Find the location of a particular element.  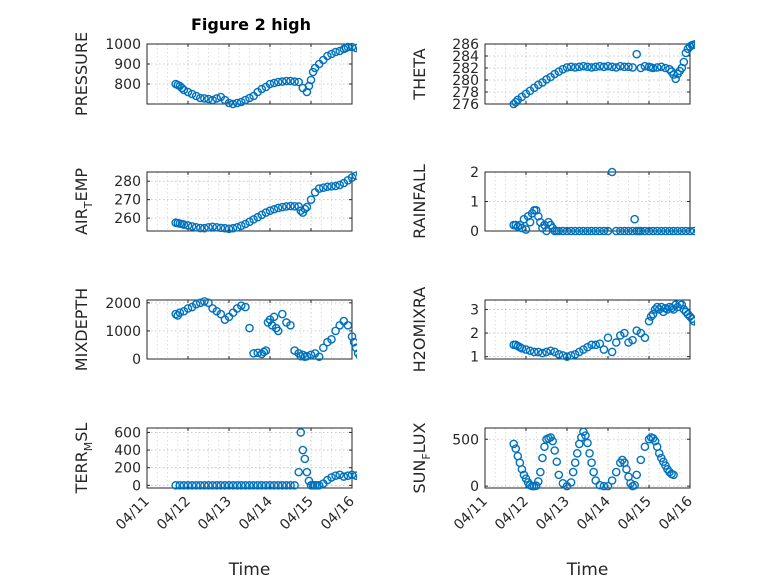

data-points is located at coordinates (611, 330).